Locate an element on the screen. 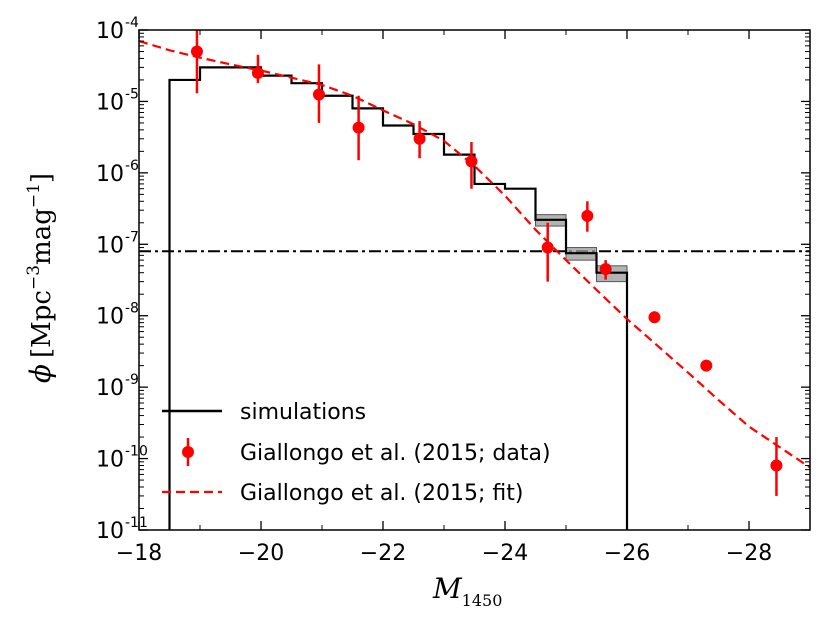 The image size is (830, 623). x-tick-label: −24 is located at coordinates (505, 553).